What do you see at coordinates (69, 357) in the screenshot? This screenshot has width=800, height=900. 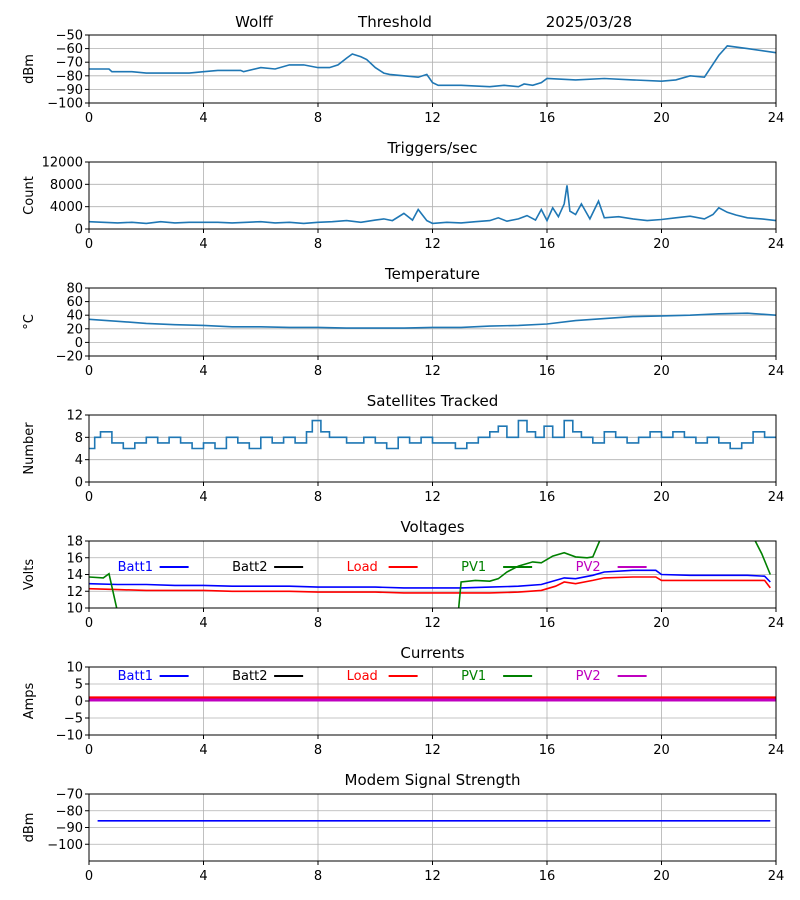 I see `y-tick-label: −20` at bounding box center [69, 357].